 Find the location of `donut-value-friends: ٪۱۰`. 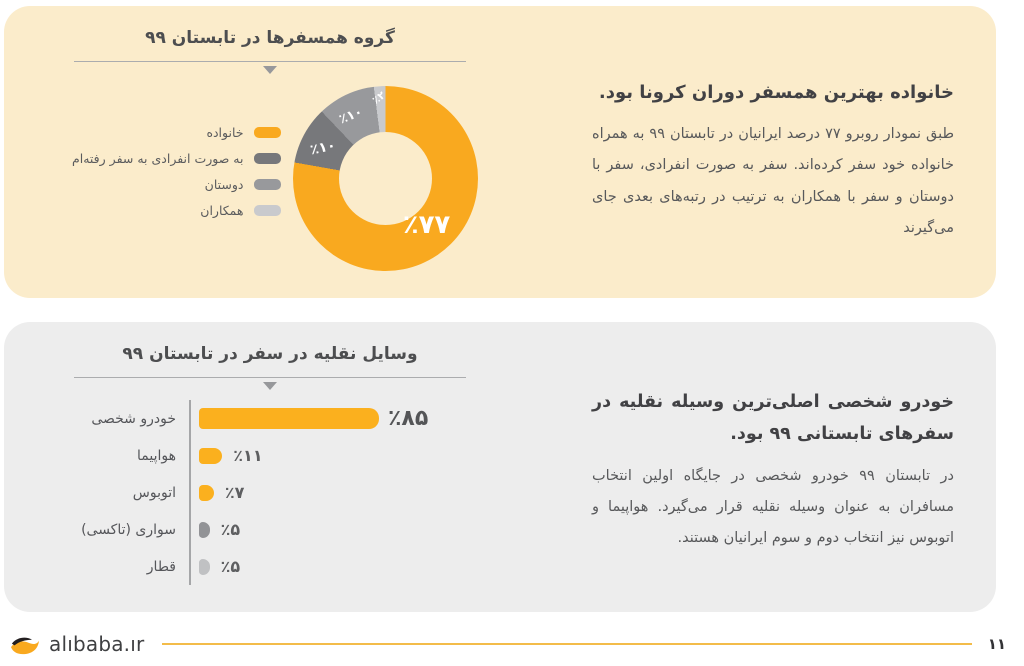

donut-value-friends: ٪۱۰ is located at coordinates (350, 116).